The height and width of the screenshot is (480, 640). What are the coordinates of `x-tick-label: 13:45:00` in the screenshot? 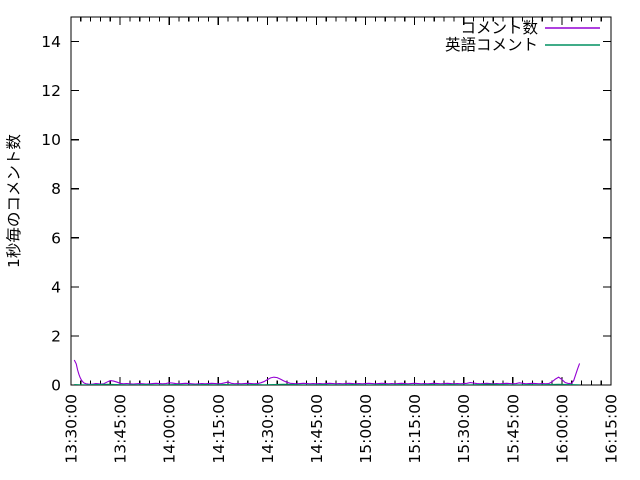 It's located at (121, 429).